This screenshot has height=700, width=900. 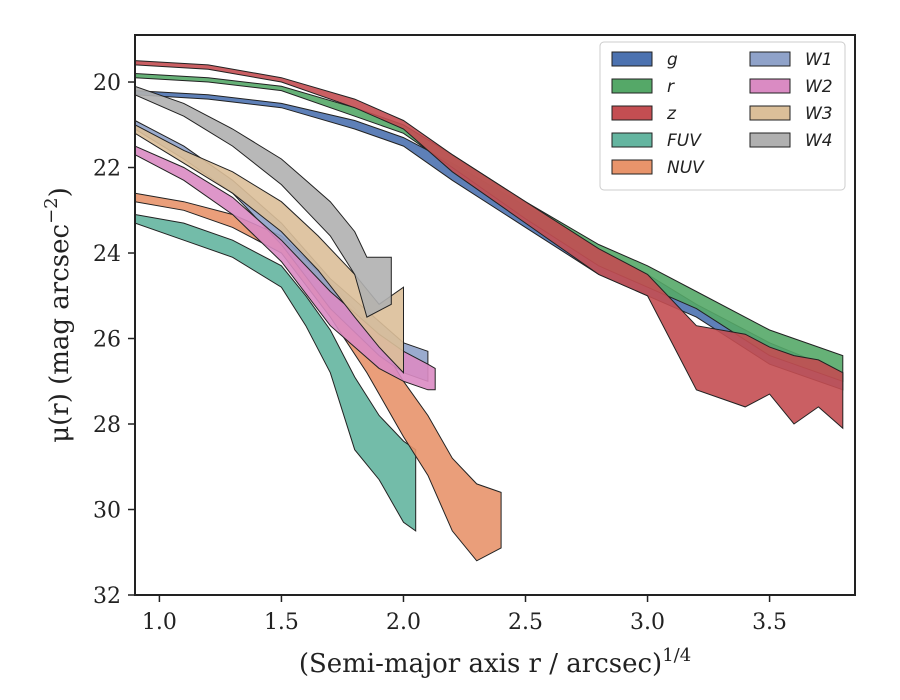 What do you see at coordinates (722, 116) in the screenshot?
I see `legend: grz FUV NUV W1 W2 W3 W4` at bounding box center [722, 116].